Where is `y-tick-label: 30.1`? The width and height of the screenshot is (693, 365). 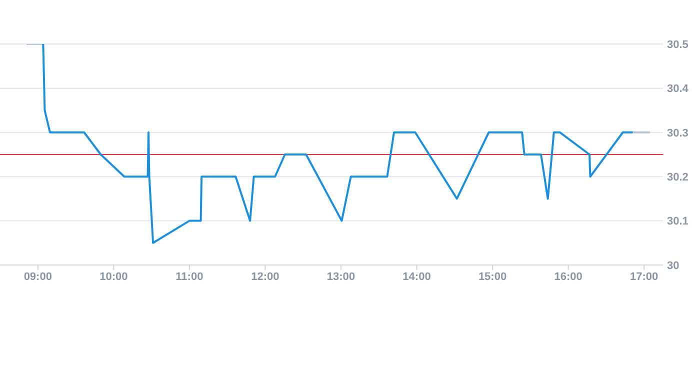
y-tick-label: 30.1 is located at coordinates (677, 222).